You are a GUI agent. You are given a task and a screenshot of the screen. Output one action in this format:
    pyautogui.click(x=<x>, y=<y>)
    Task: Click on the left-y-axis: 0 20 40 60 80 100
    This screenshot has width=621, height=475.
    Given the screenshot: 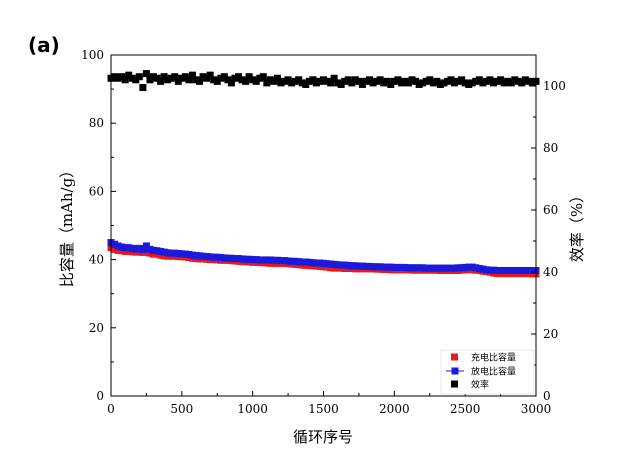 What is the action you would take?
    pyautogui.click(x=98, y=225)
    